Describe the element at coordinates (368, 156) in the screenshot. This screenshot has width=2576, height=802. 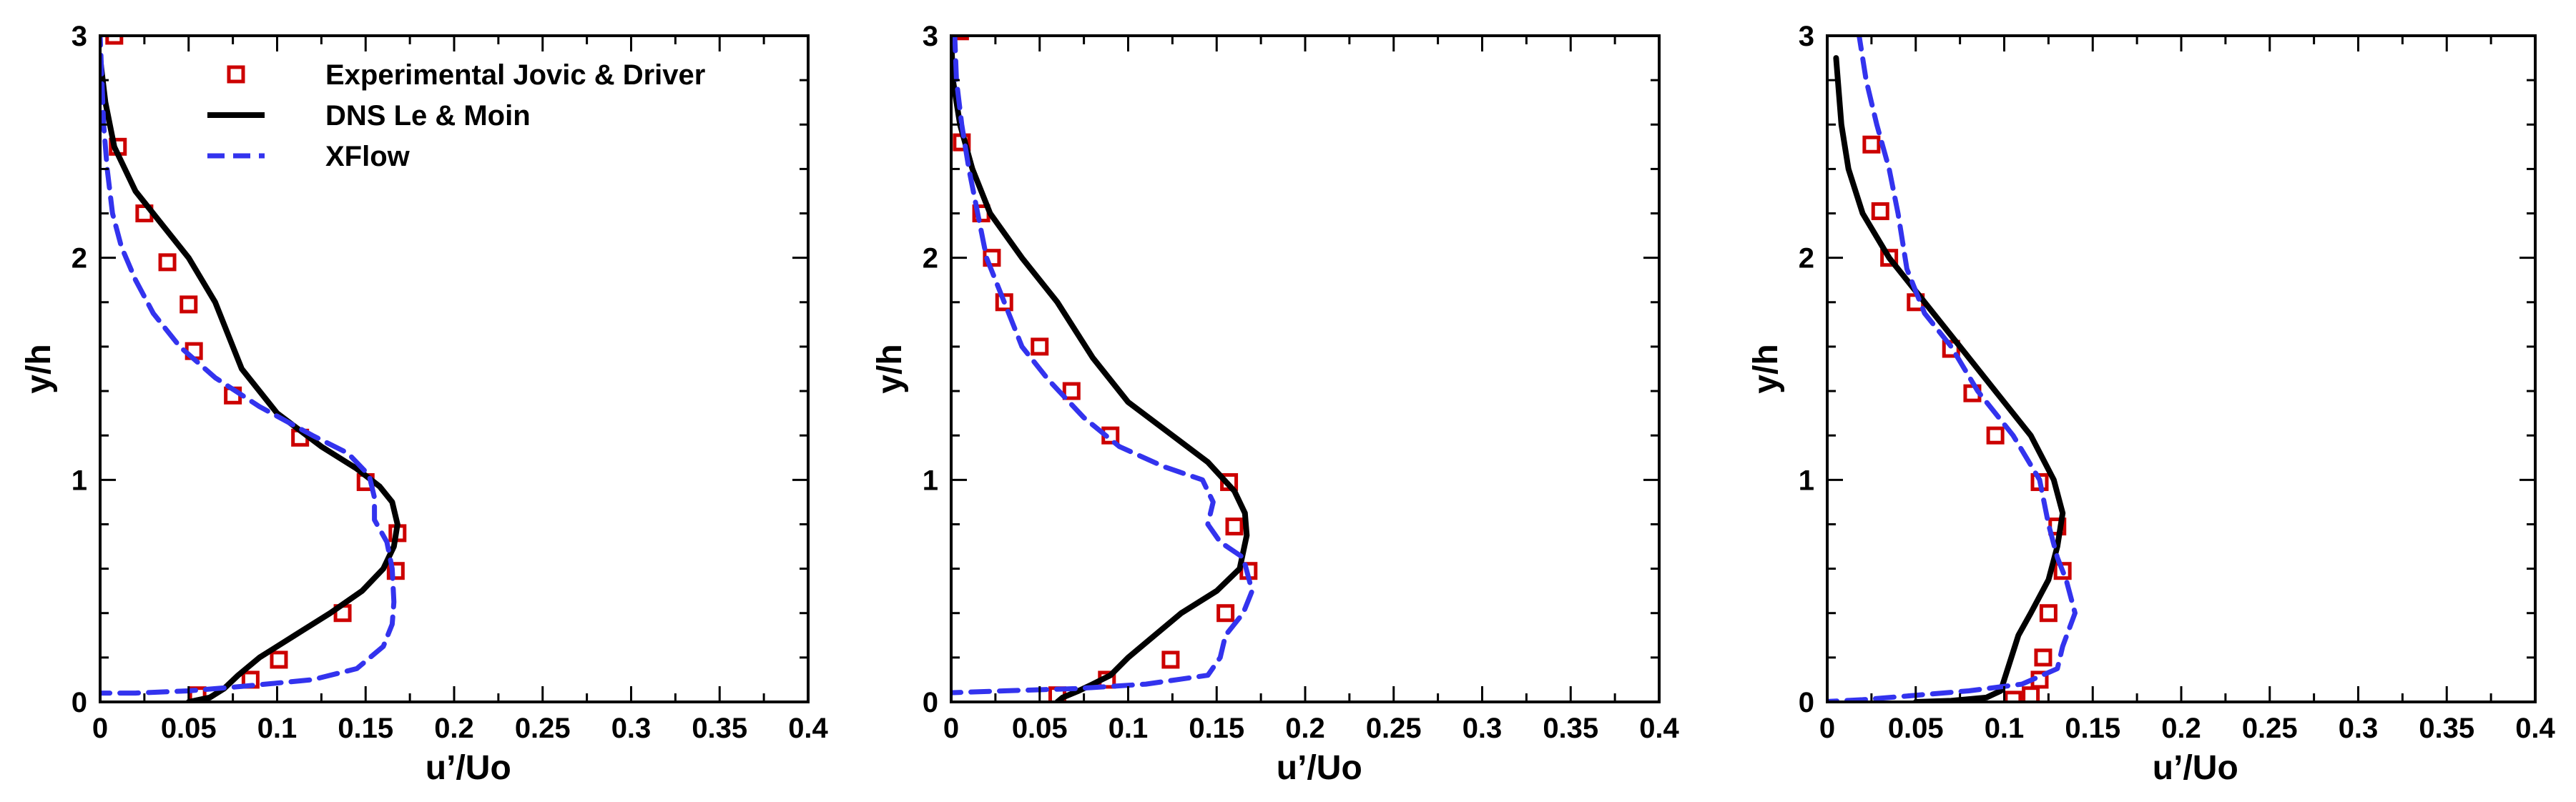
I see `legend-label: XFlow` at that location.